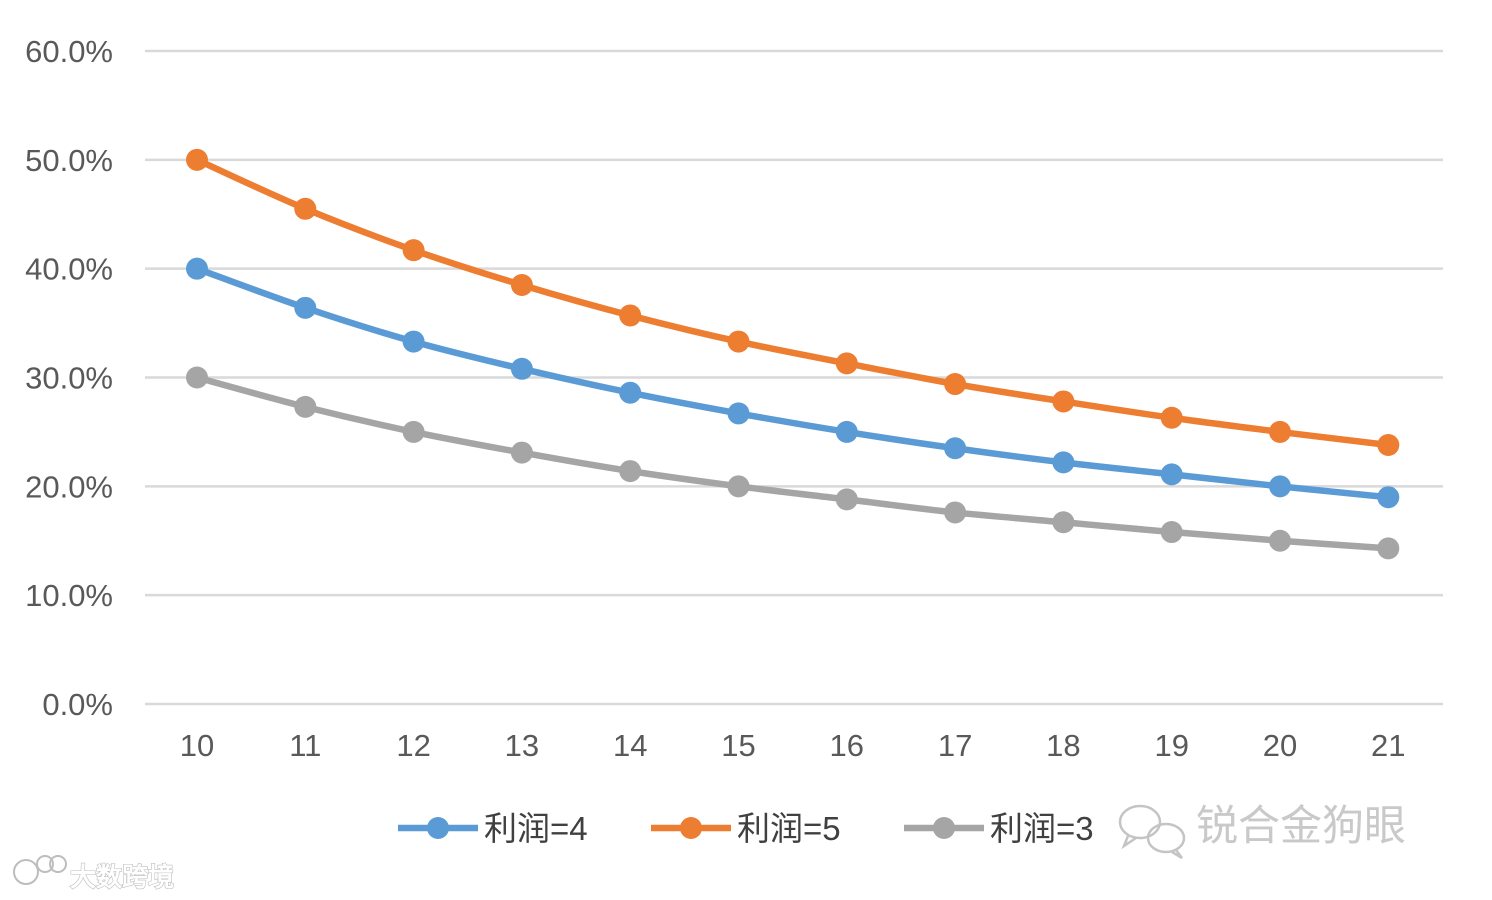 The width and height of the screenshot is (1492, 900). What do you see at coordinates (69, 269) in the screenshot?
I see `y-tick-label: 40.0%` at bounding box center [69, 269].